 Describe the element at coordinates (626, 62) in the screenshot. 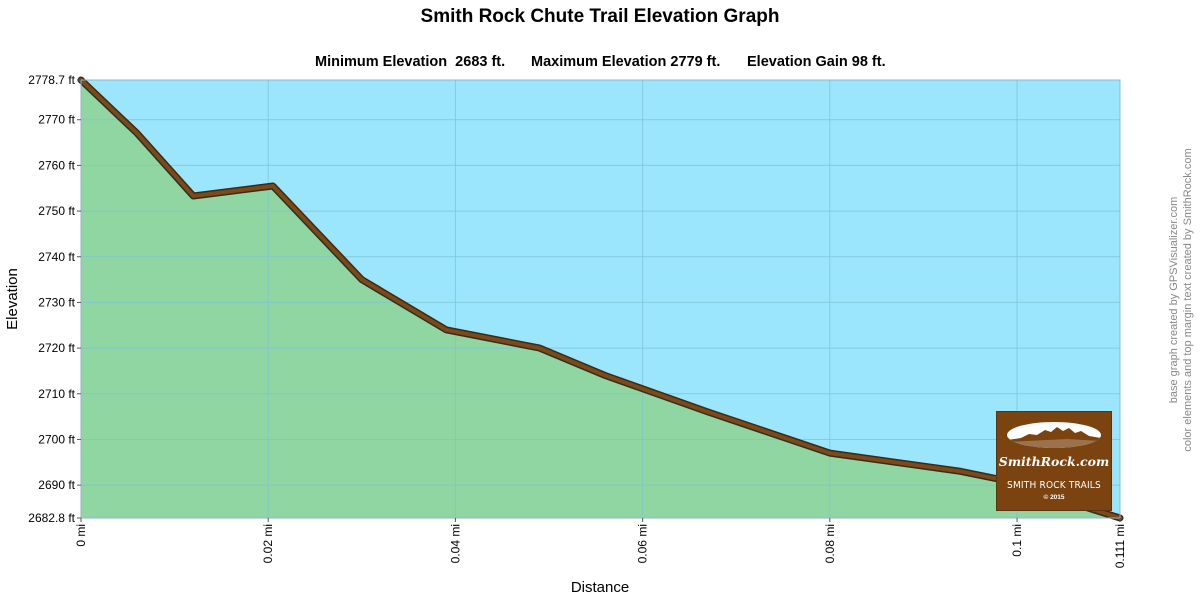

I see `max-elevation-stat: Maximum Elevation 2779 ft.` at that location.